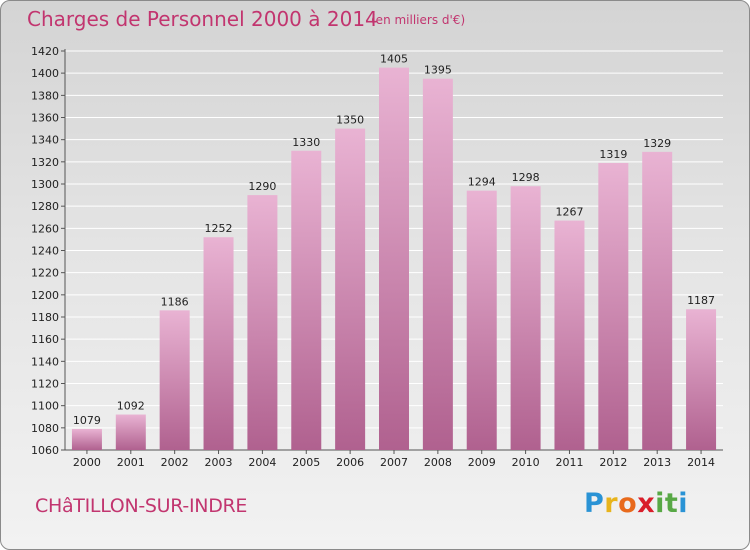  Describe the element at coordinates (418, 20) in the screenshot. I see `chart-unit: (en milliers d'€)` at that location.